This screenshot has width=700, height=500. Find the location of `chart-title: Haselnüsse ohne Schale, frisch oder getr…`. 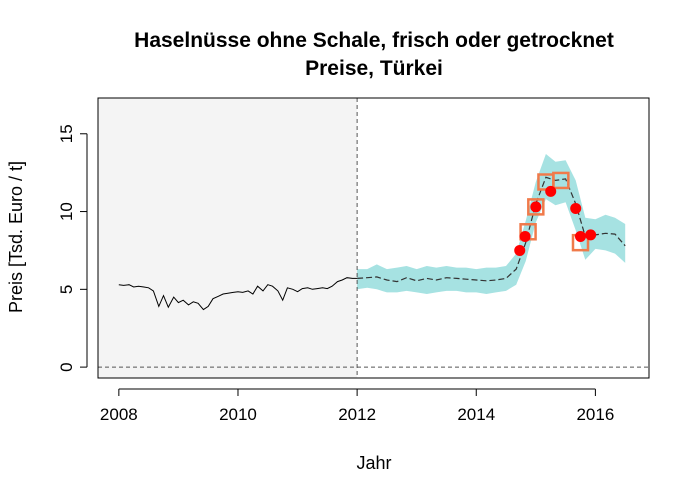

chart-title: Haselnüsse ohne Schale, frisch oder getr… is located at coordinates (374, 40).